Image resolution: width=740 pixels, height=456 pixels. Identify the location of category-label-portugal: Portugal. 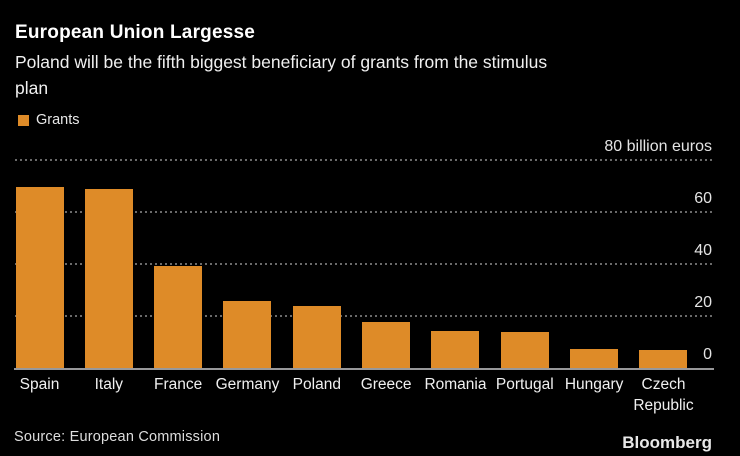
(524, 384).